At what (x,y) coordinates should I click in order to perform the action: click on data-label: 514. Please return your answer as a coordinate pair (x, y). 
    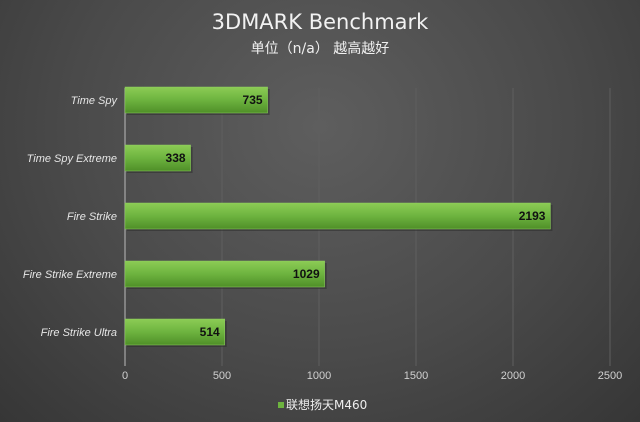
    Looking at the image, I should click on (210, 332).